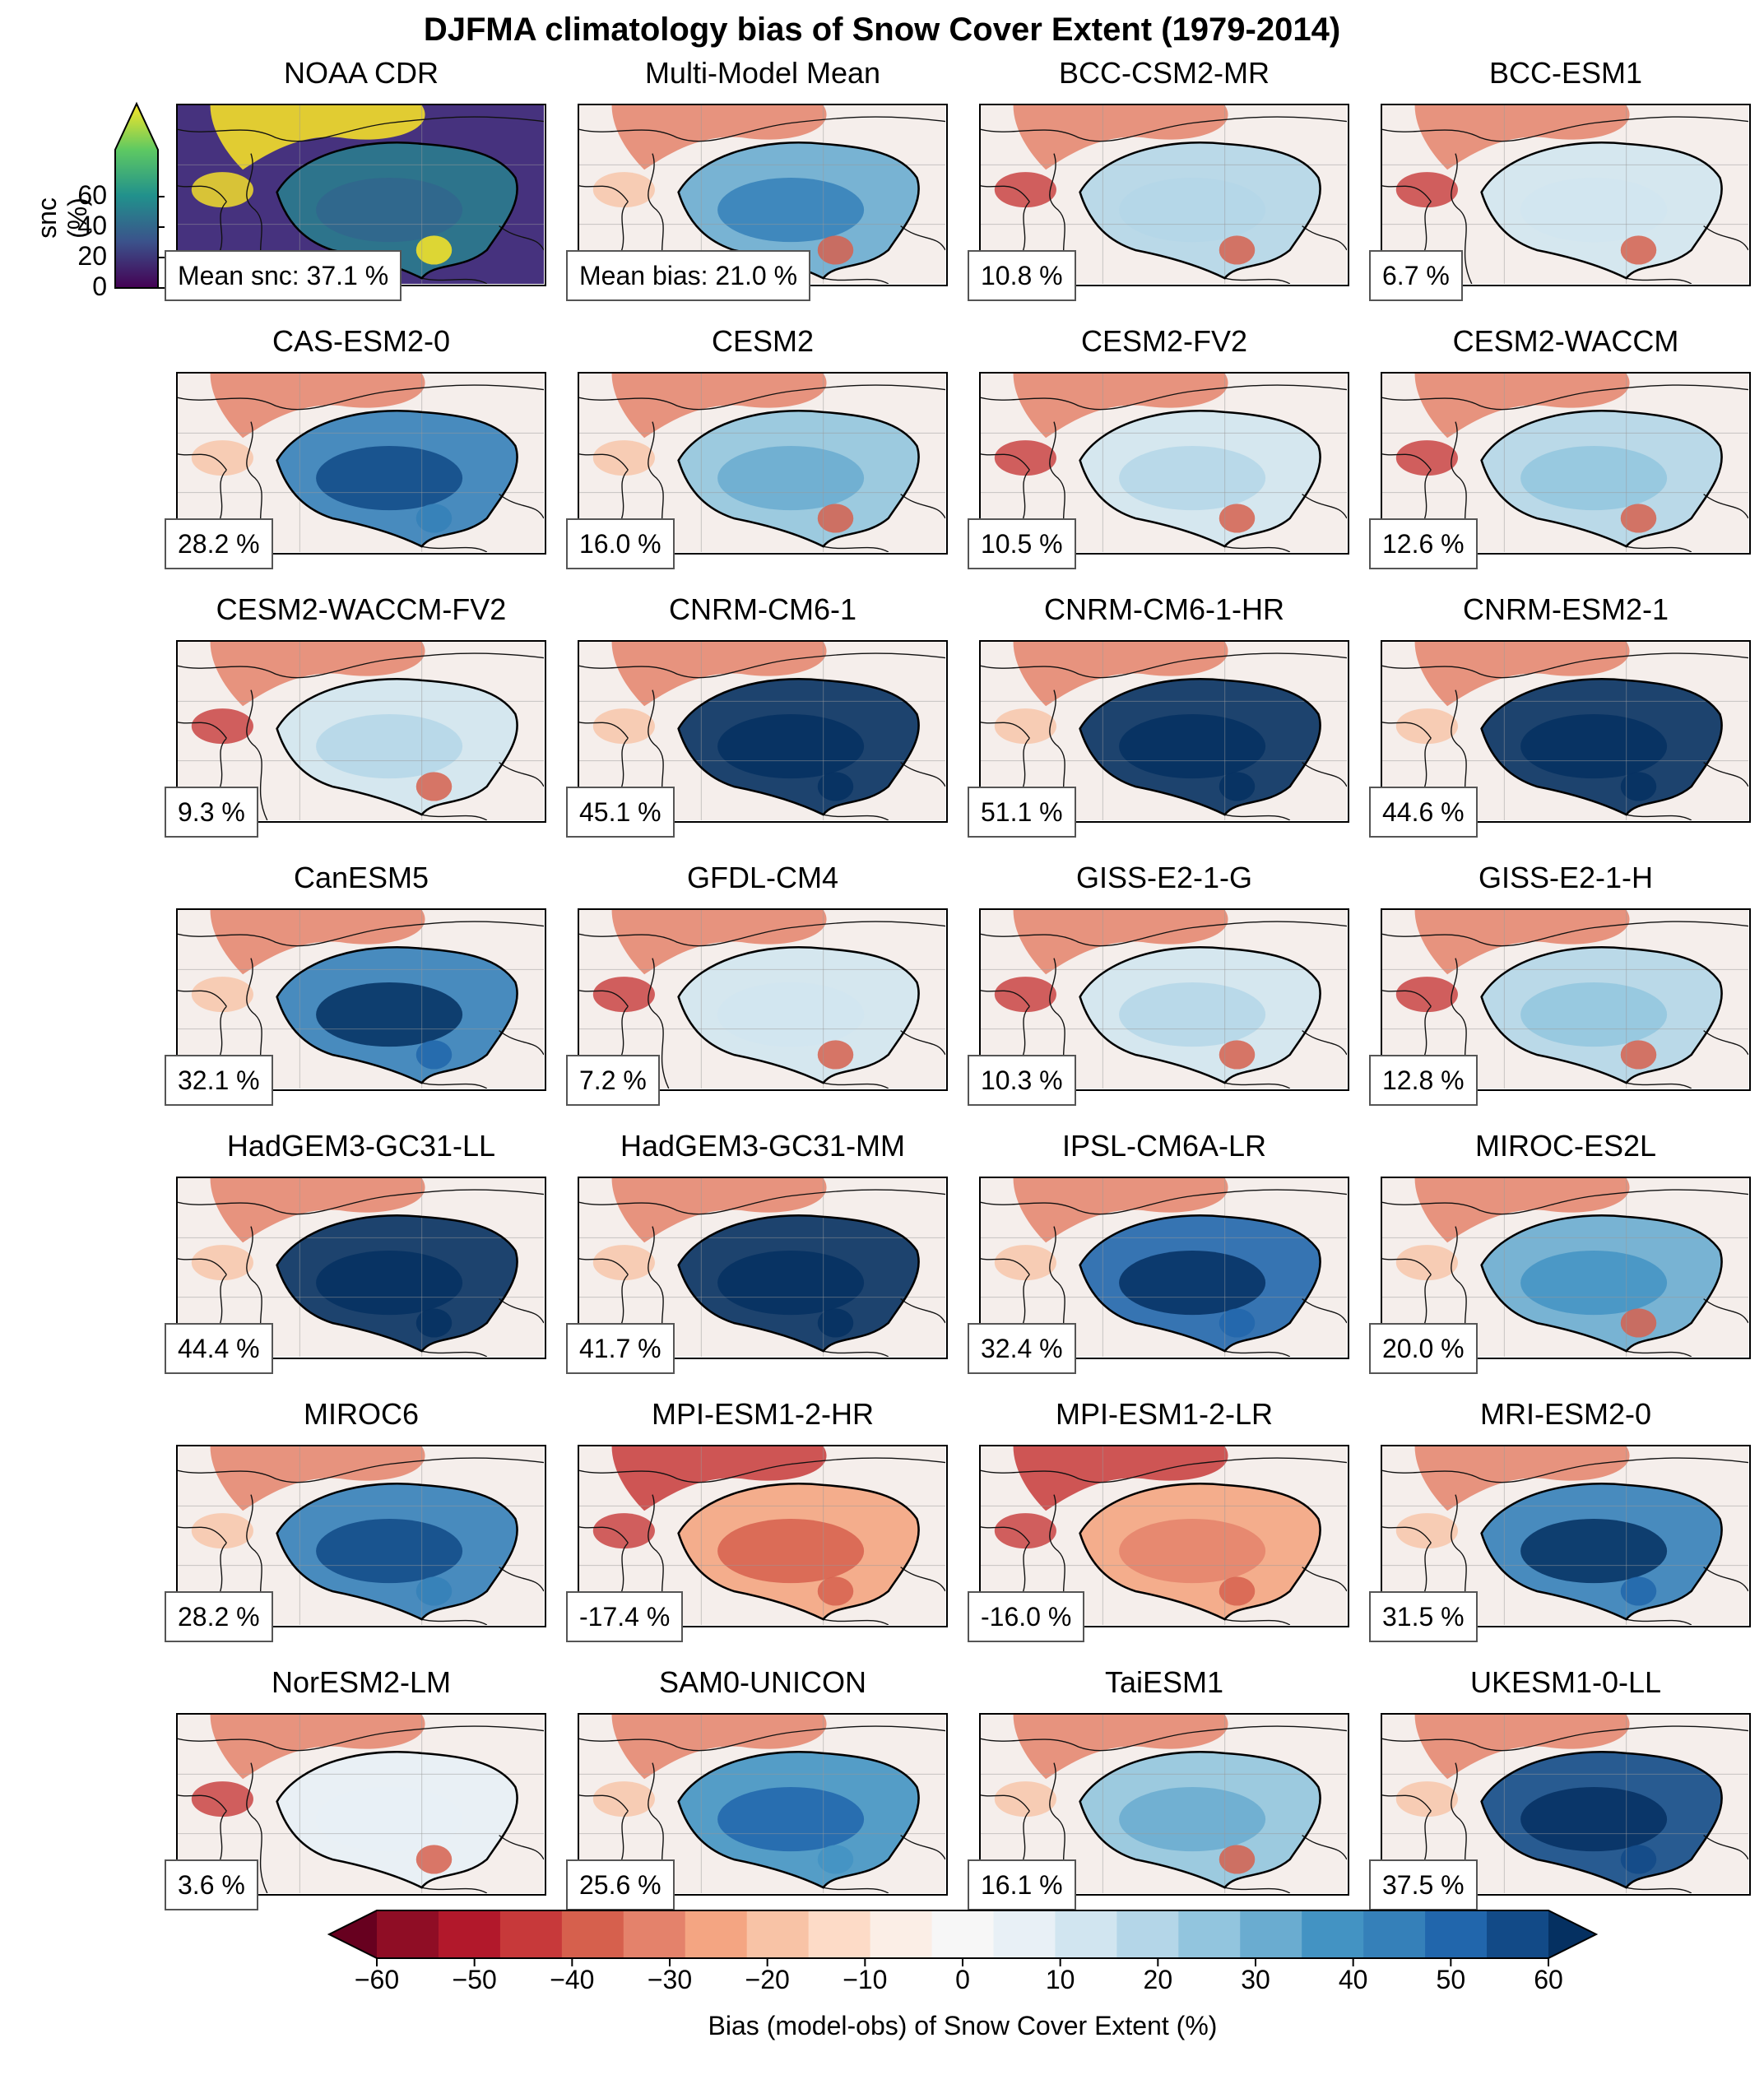  I want to click on panel-canesm5: CanESM5 32.1 %, so click(355, 983).